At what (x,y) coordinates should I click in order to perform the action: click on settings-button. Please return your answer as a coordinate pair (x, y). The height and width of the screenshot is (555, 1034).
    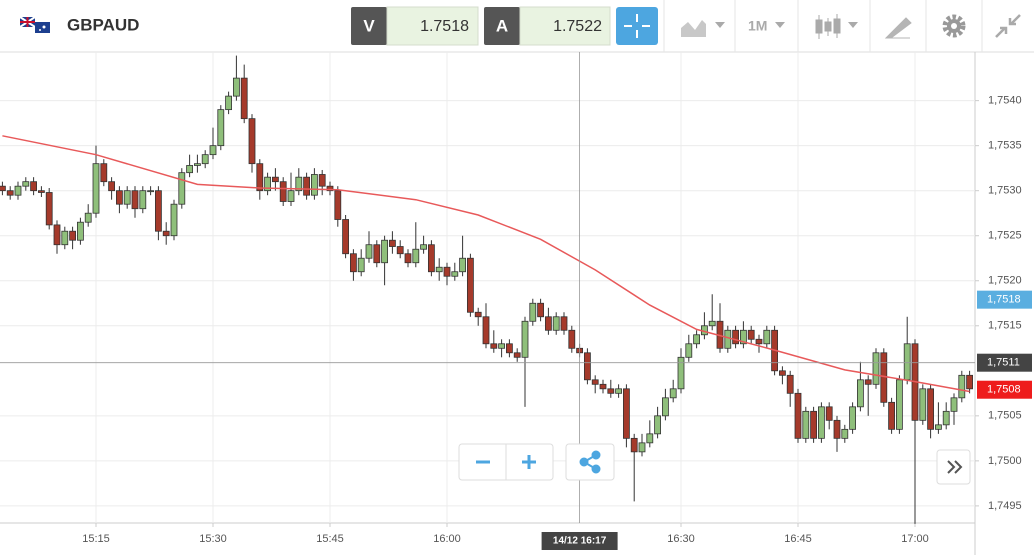
    Looking at the image, I should click on (954, 26).